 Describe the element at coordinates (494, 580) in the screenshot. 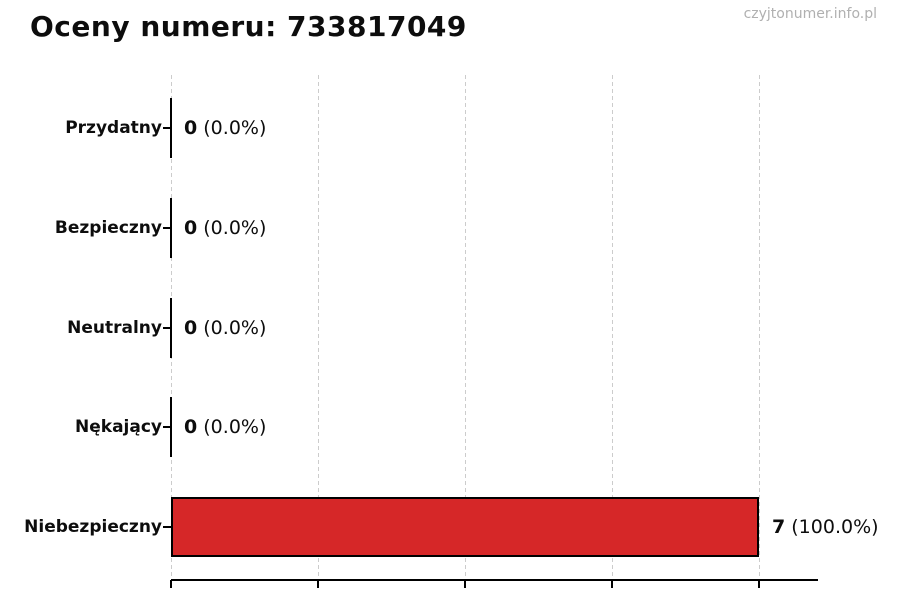

I see `x-axis-line` at that location.